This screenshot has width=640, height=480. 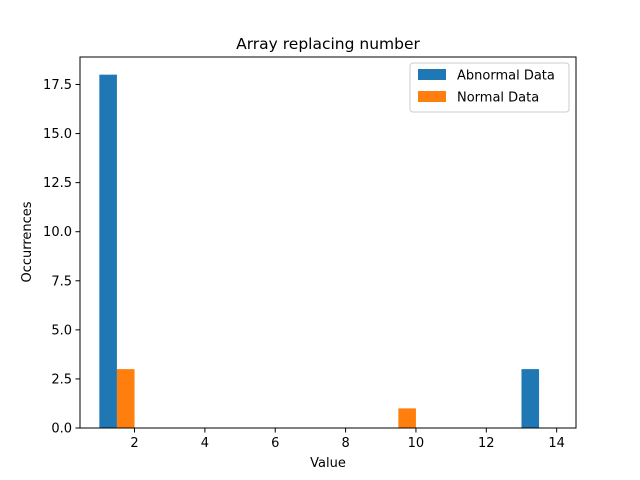 I want to click on y-tick-label: 17.5, so click(x=57, y=85).